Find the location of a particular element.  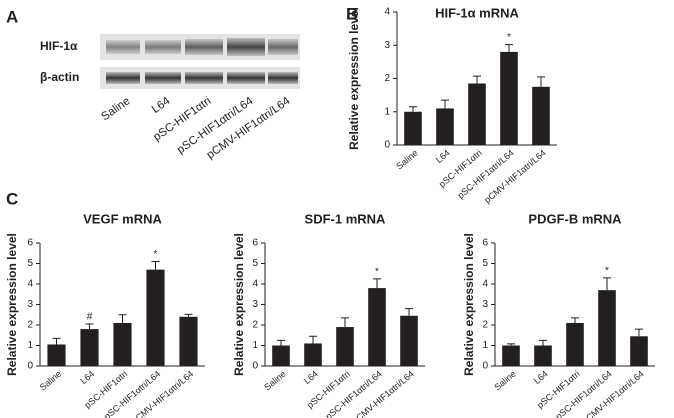

chart-title: VEGF mRNA is located at coordinates (122, 218).